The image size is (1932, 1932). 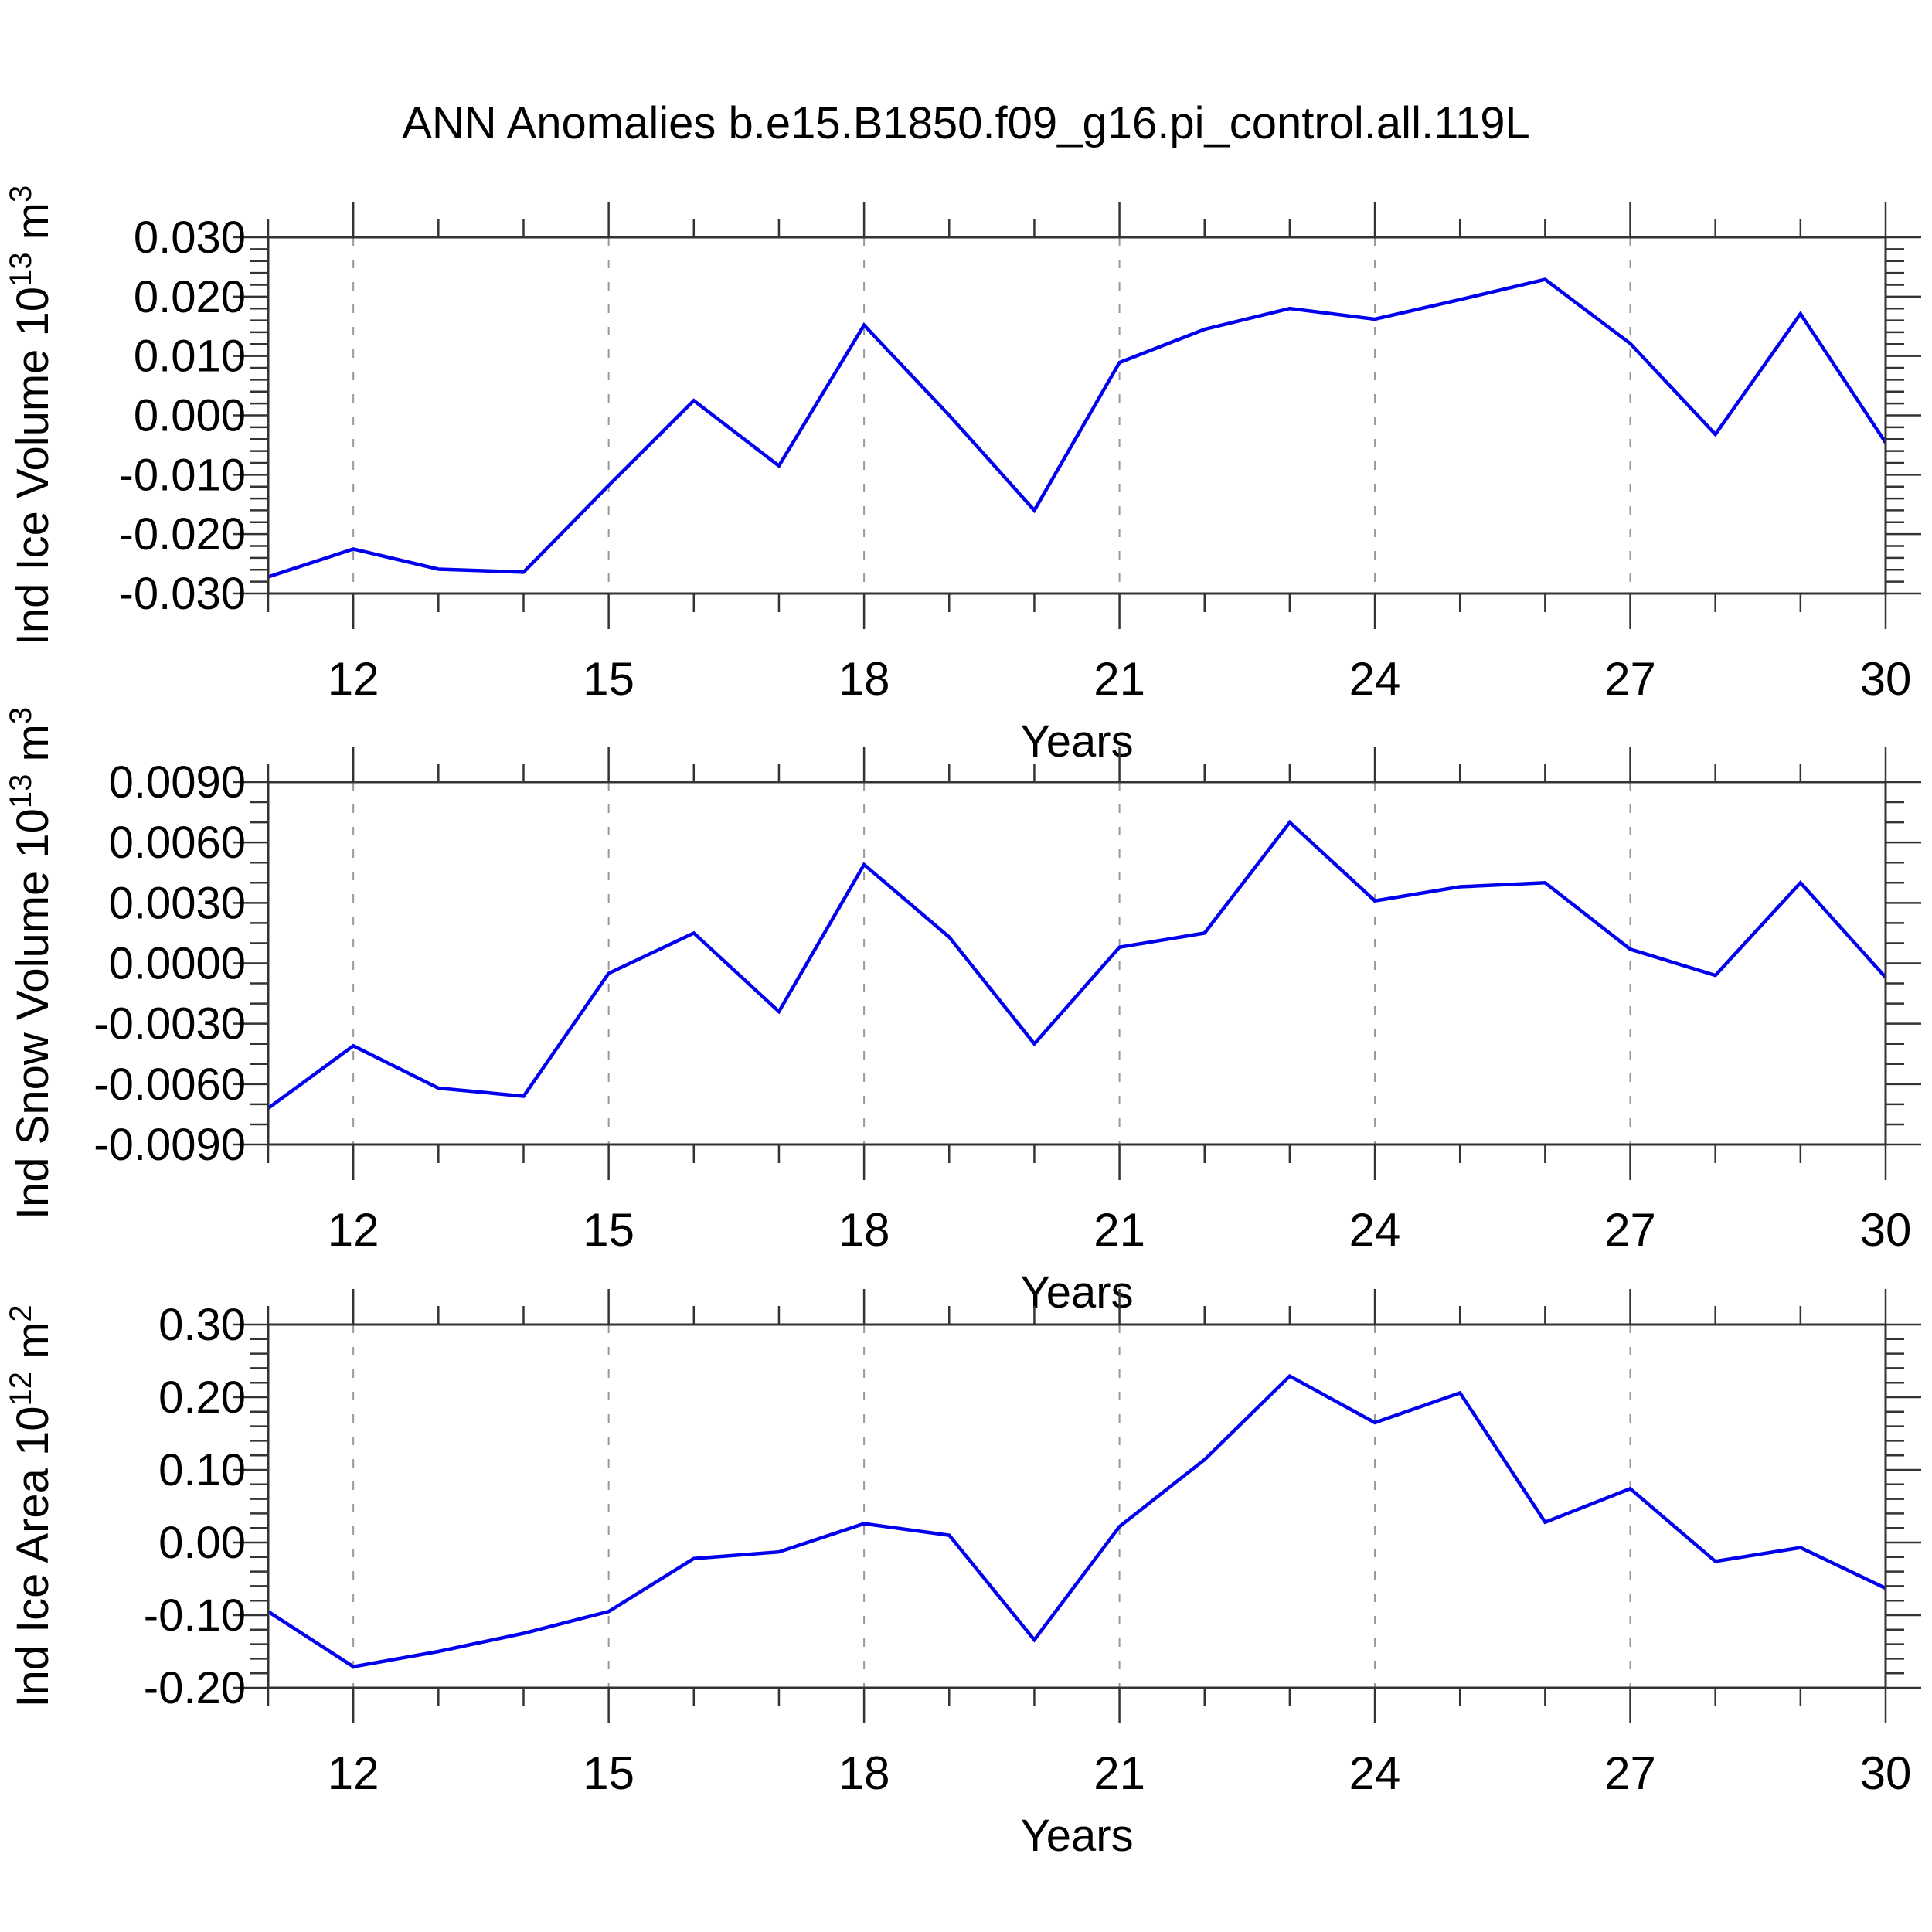 I want to click on y-tick-label: 0.20, so click(x=202, y=1397).